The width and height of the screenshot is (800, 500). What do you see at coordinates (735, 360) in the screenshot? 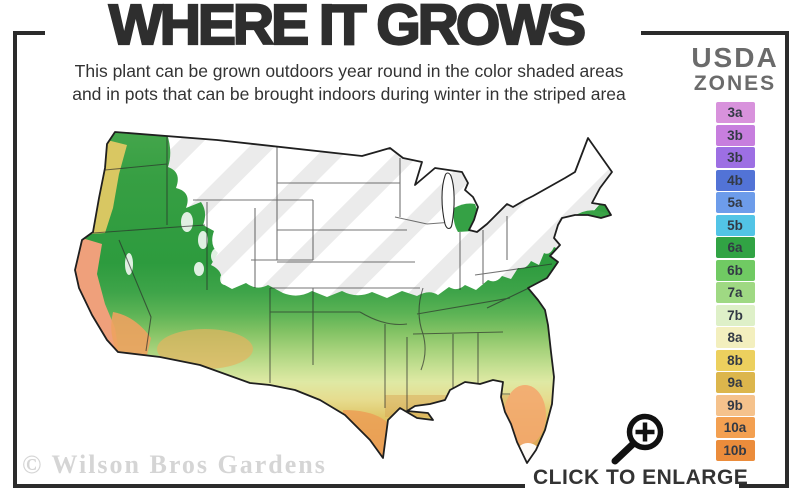
I see `zone-chip-8b: 8b` at bounding box center [735, 360].